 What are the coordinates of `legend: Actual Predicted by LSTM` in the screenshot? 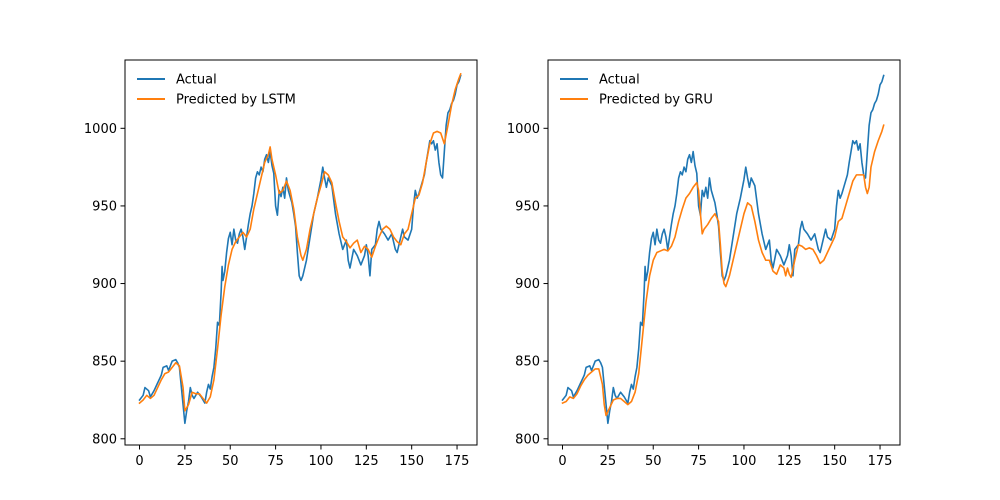 It's located at (216, 90).